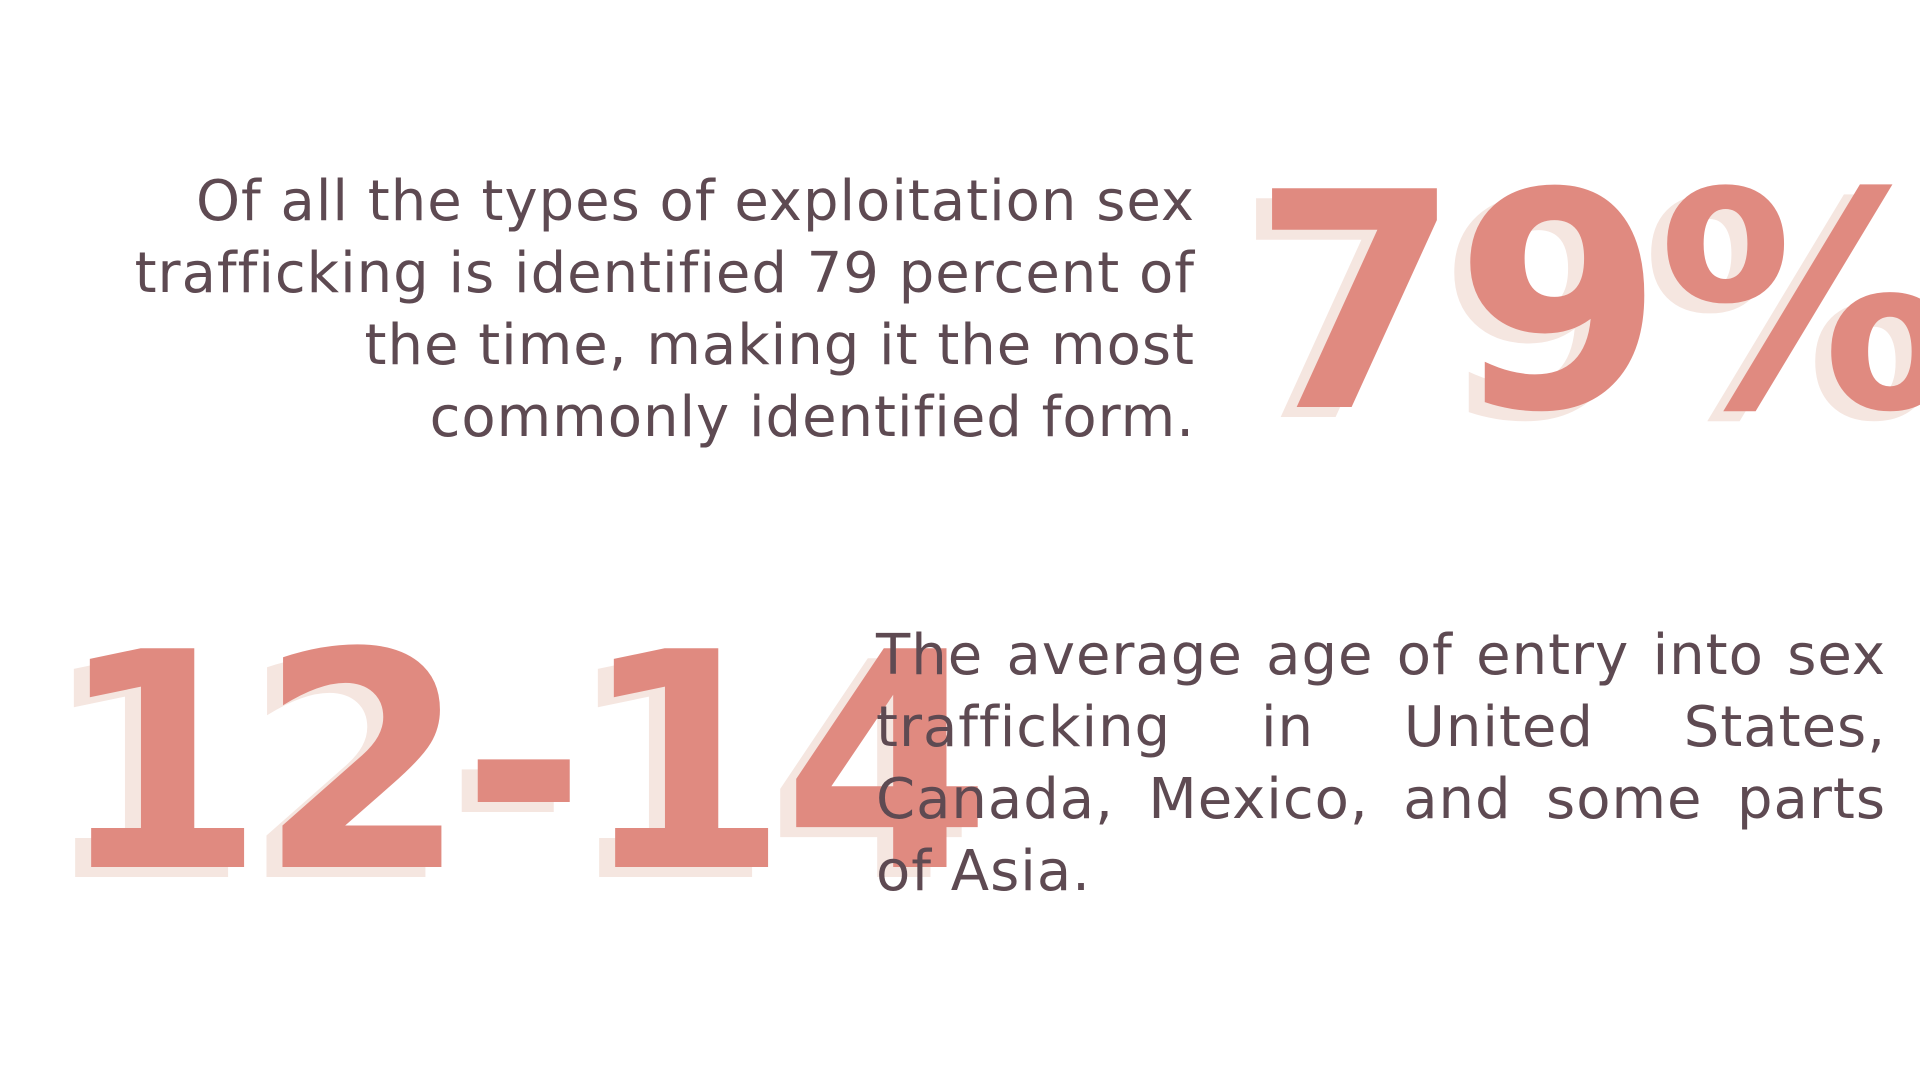 This screenshot has height=1080, width=1920. Describe the element at coordinates (1586, 303) in the screenshot. I see `stat-value: 79%` at that location.